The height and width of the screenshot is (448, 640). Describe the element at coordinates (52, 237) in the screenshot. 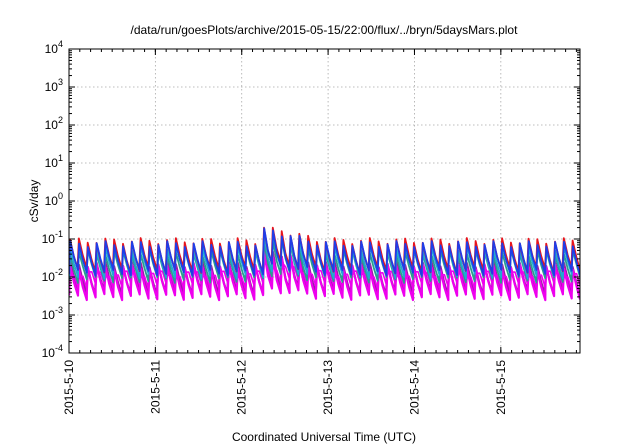

I see `y-tick-label: 10⁻¹` at that location.